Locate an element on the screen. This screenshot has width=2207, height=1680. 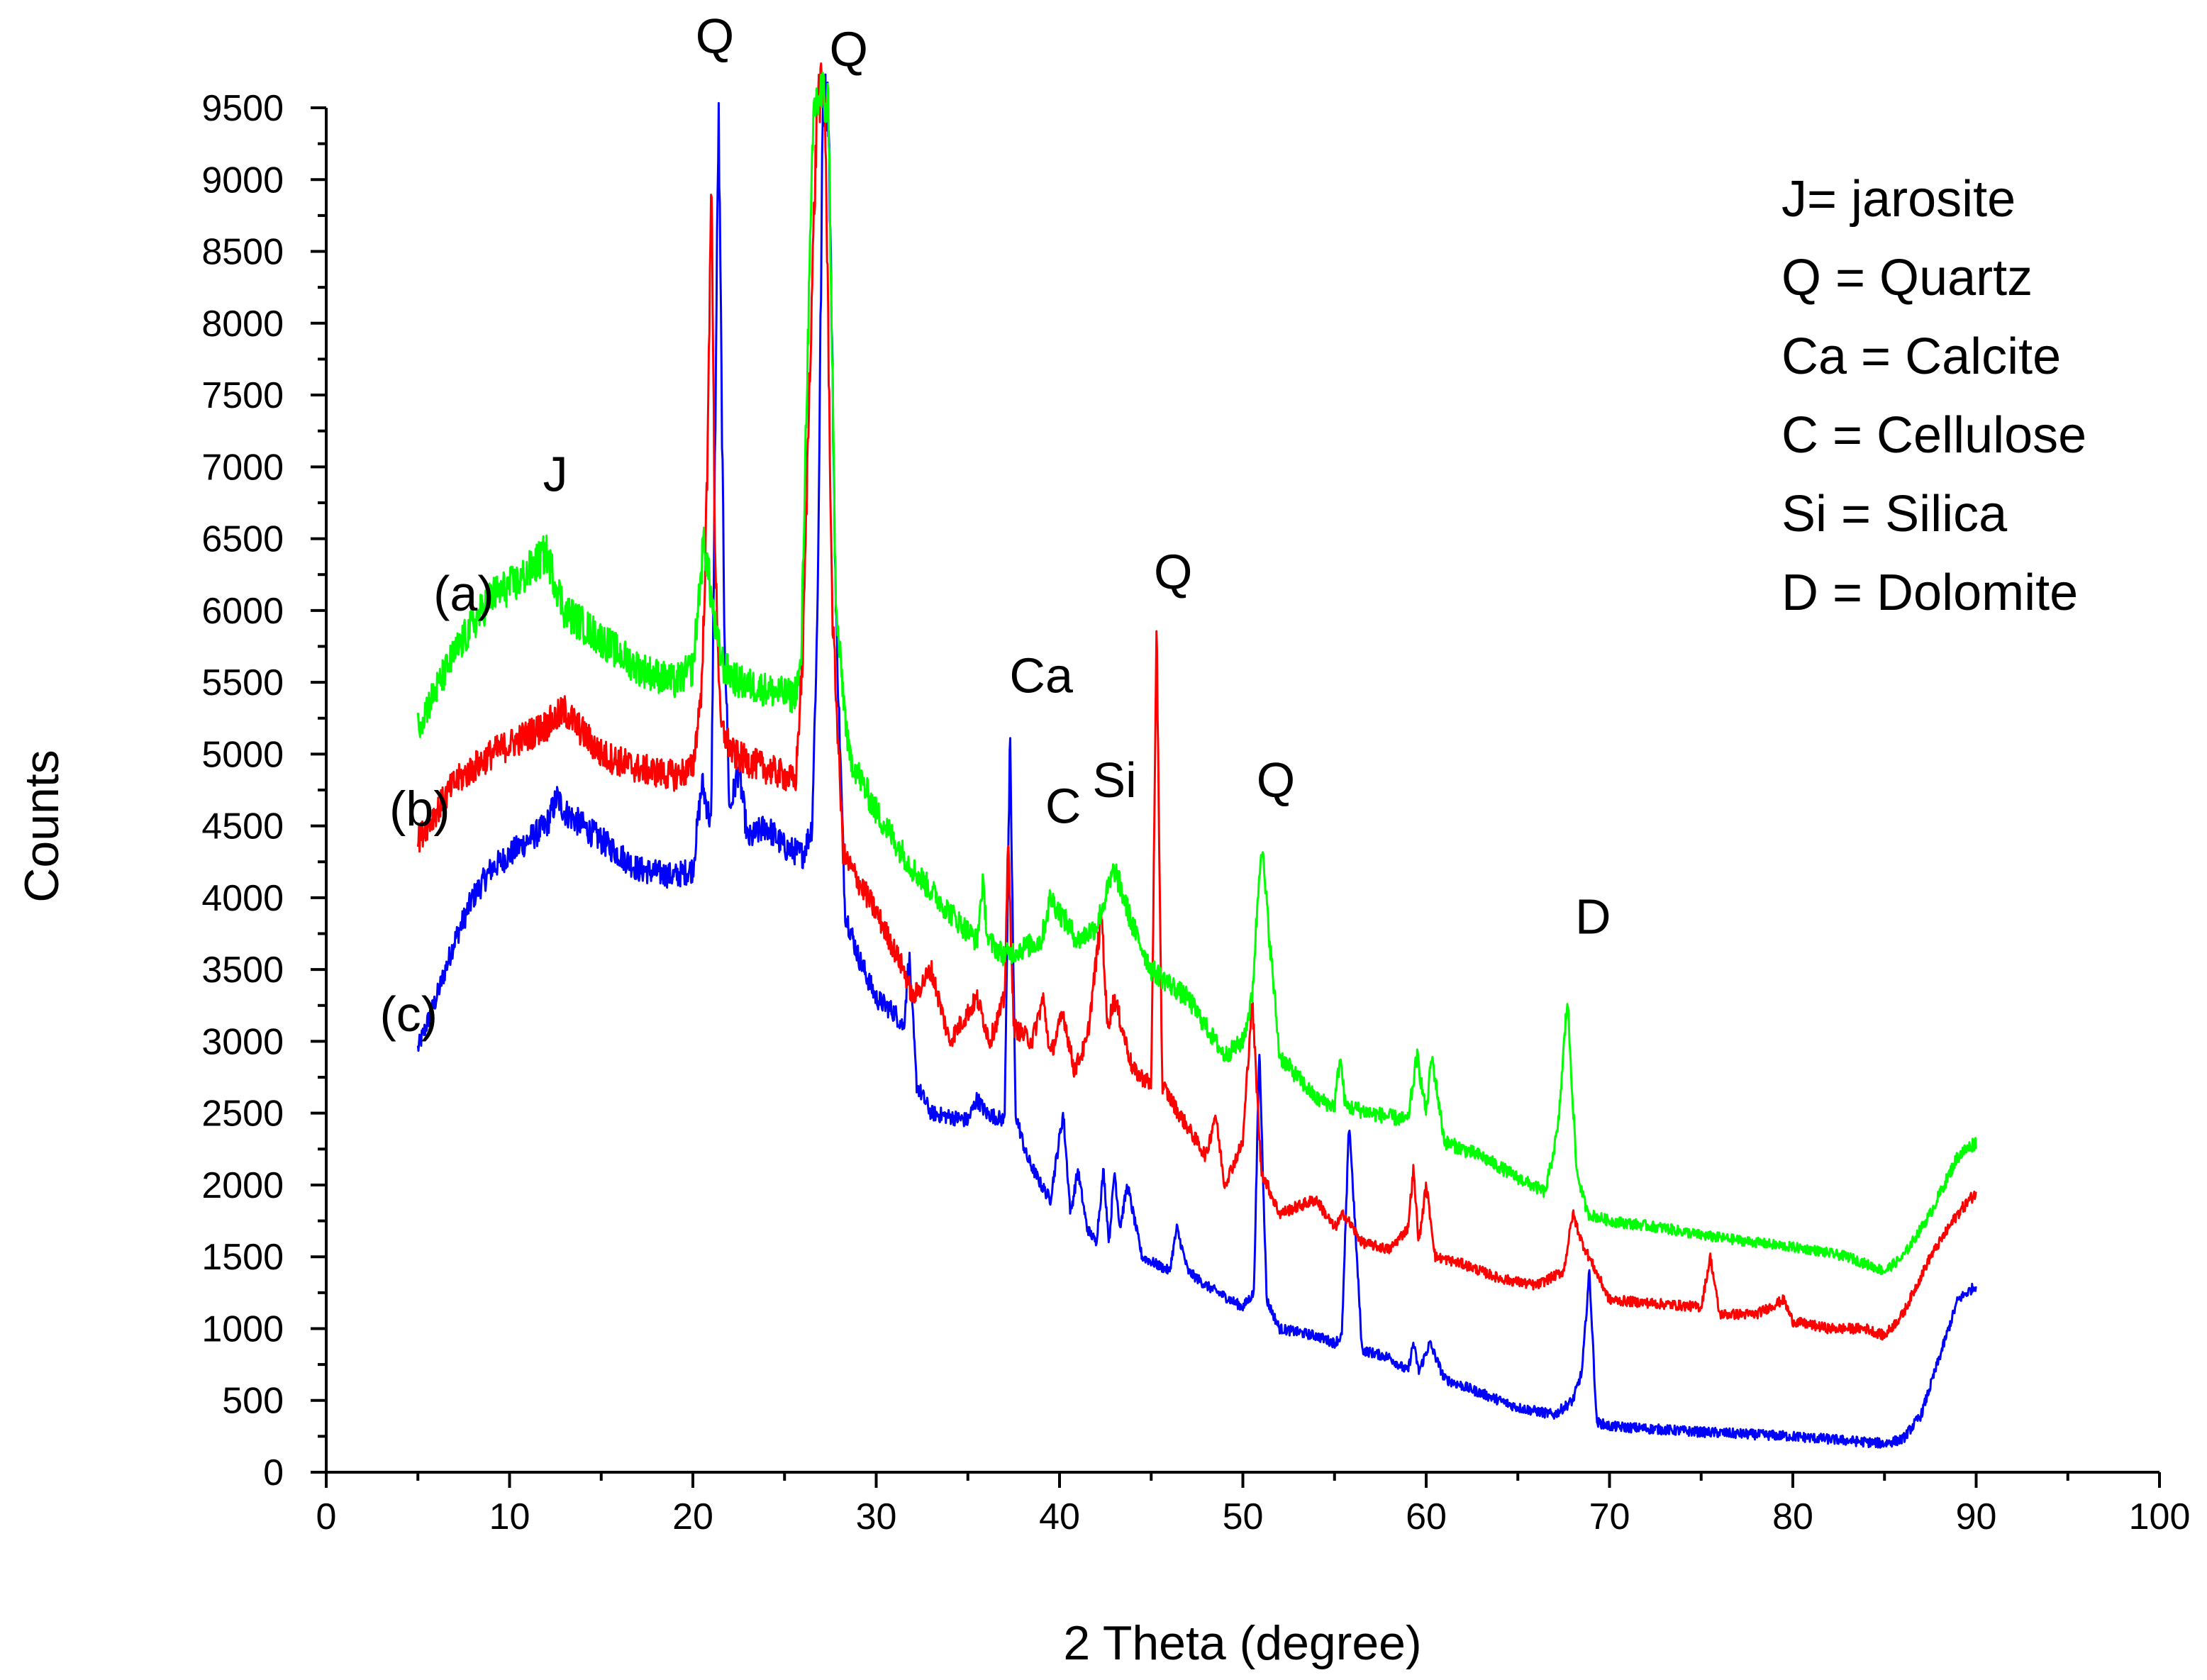
y-tick-label: 6000 is located at coordinates (243, 611).